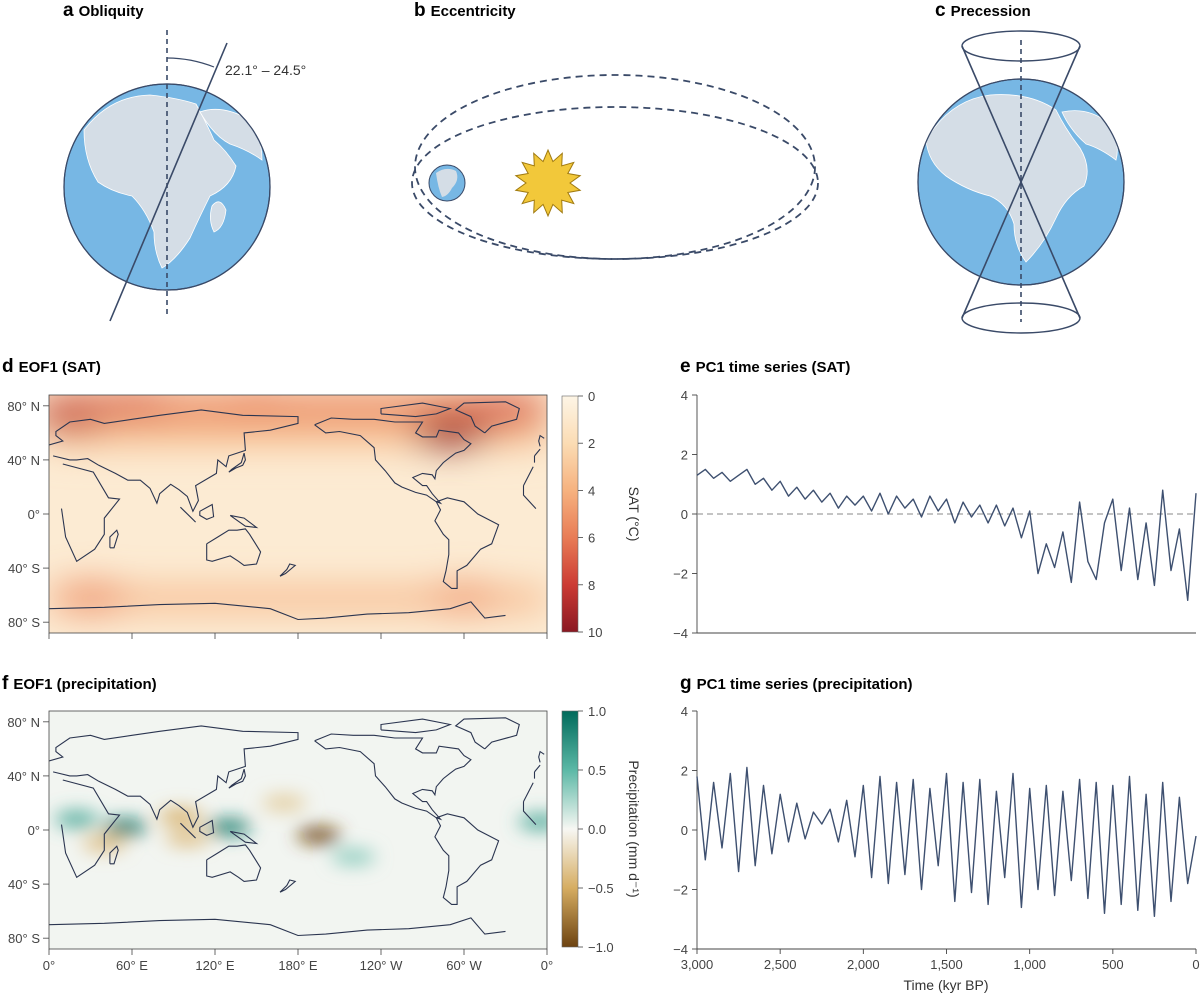 Image resolution: width=1200 pixels, height=996 pixels. What do you see at coordinates (680, 890) in the screenshot?
I see `pc1-precip-ytick-label-3: −2` at bounding box center [680, 890].